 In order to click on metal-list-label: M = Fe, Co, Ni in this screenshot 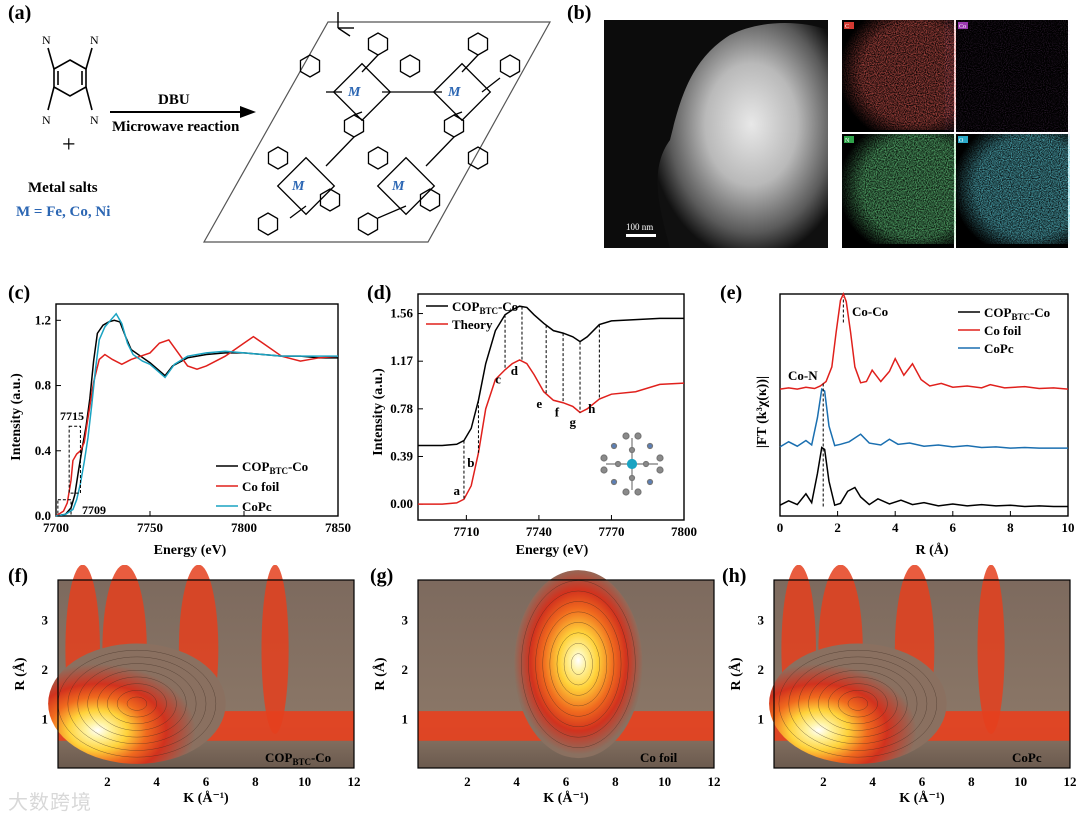, I will do `click(63, 212)`.